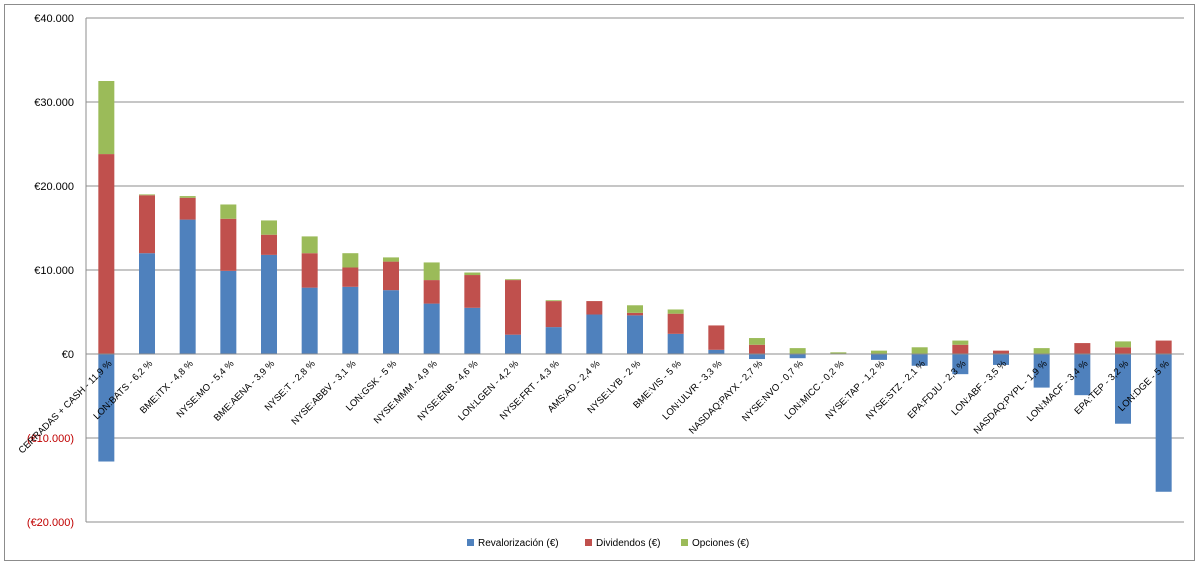 The height and width of the screenshot is (566, 1200). Describe the element at coordinates (50, 523) in the screenshot. I see `y-tick-label: (€20.000)` at that location.